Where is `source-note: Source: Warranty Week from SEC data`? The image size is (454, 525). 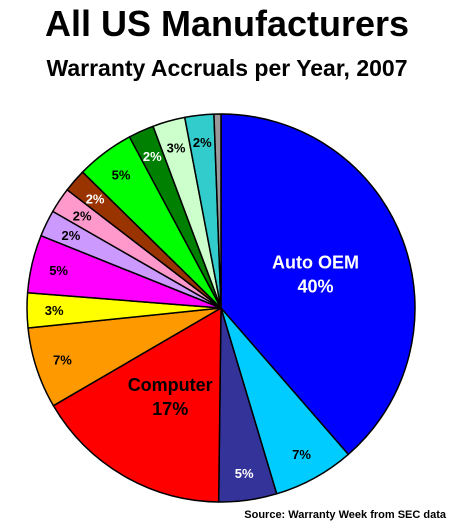
source-note: Source: Warranty Week from SEC data is located at coordinates (345, 515).